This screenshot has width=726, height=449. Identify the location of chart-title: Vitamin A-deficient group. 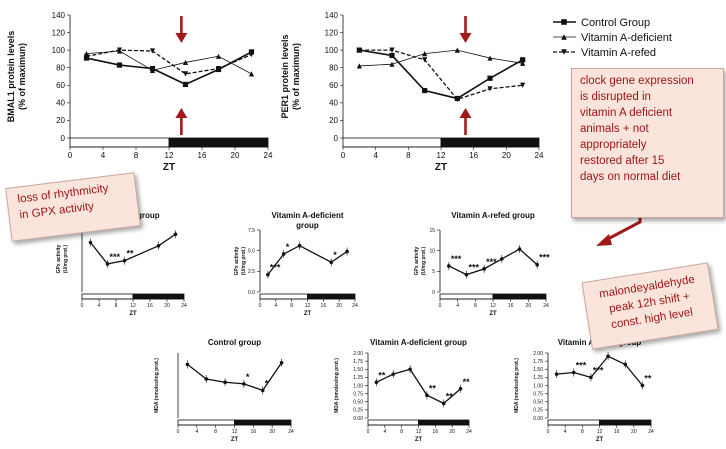
(418, 342).